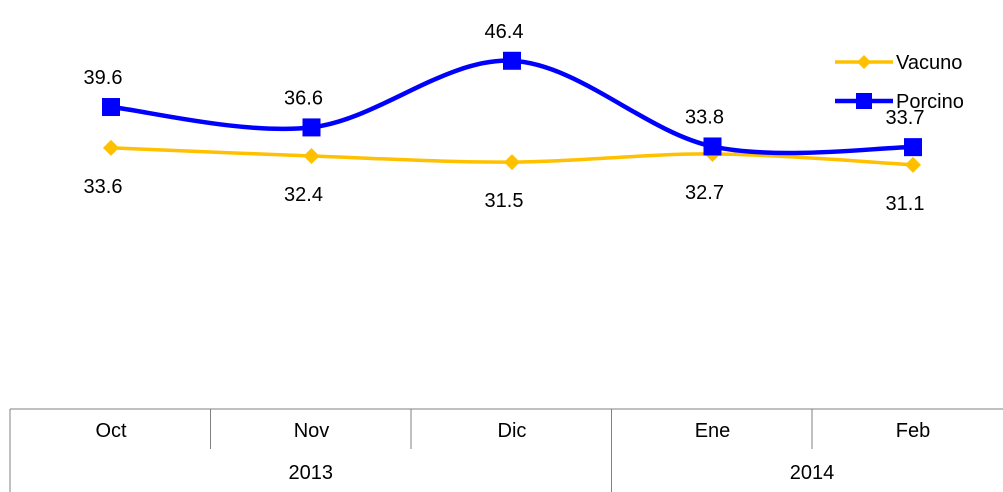 The height and width of the screenshot is (492, 1003). I want to click on year-label-2014: 2014, so click(812, 473).